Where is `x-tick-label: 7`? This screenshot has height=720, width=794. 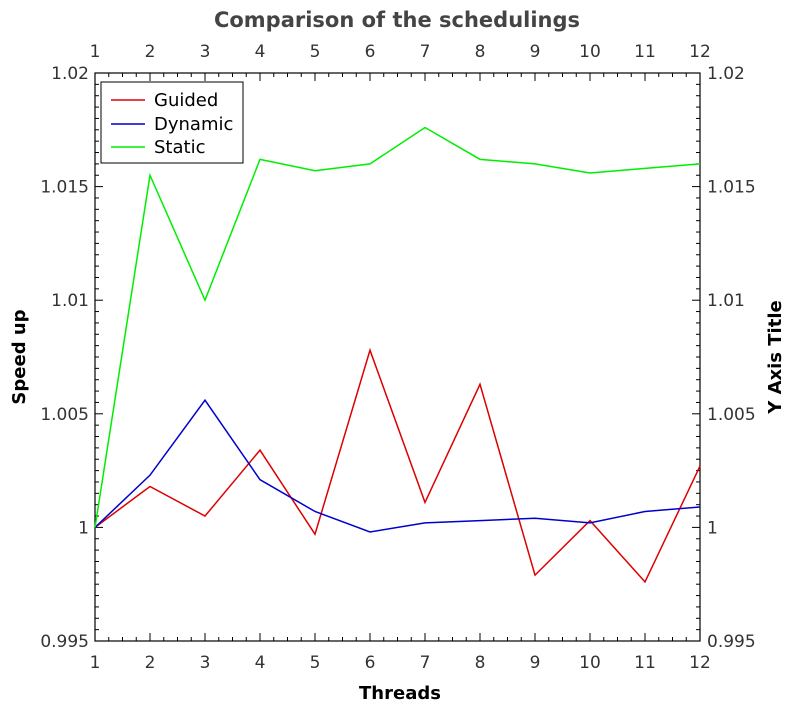 x-tick-label: 7 is located at coordinates (425, 663).